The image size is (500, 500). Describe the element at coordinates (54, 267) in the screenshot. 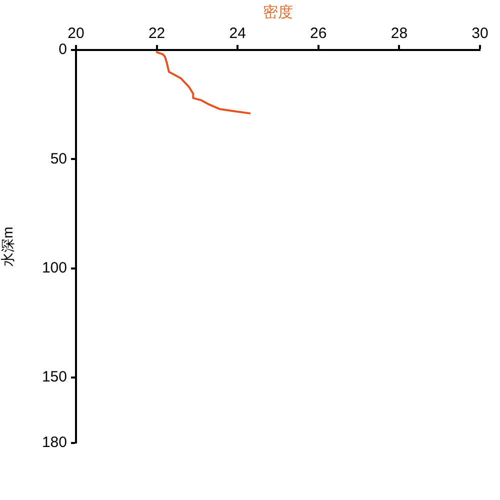

I see `y-tick-label: 100` at that location.